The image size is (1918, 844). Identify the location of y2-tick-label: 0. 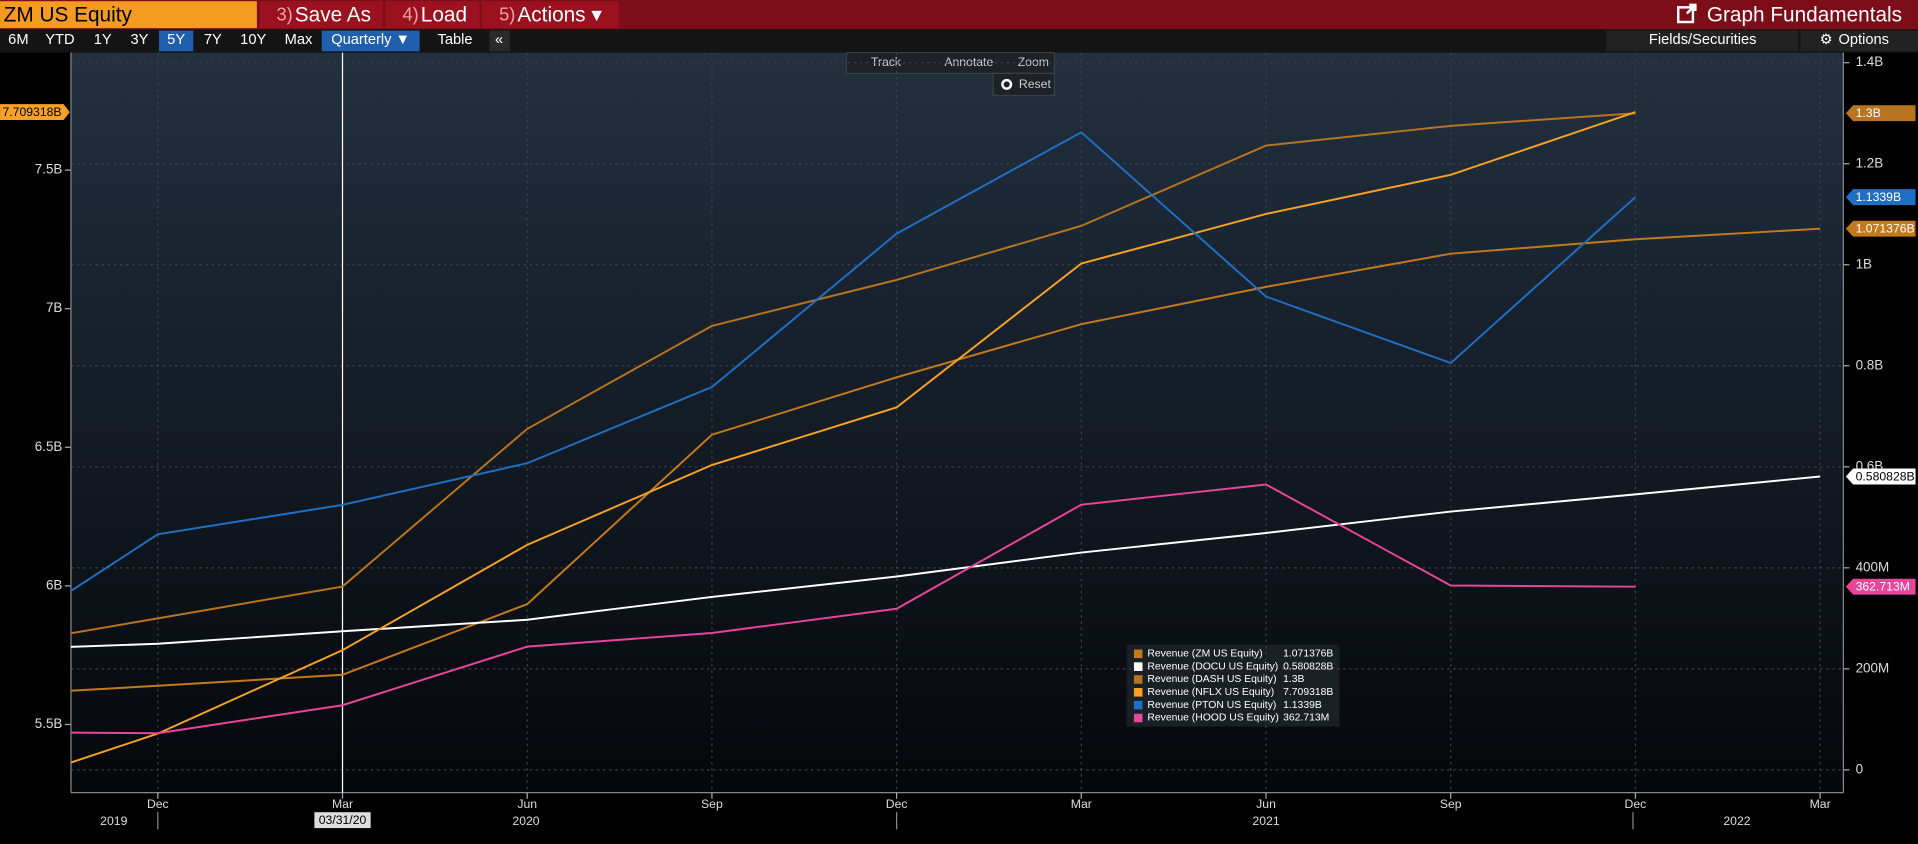
(1859, 768).